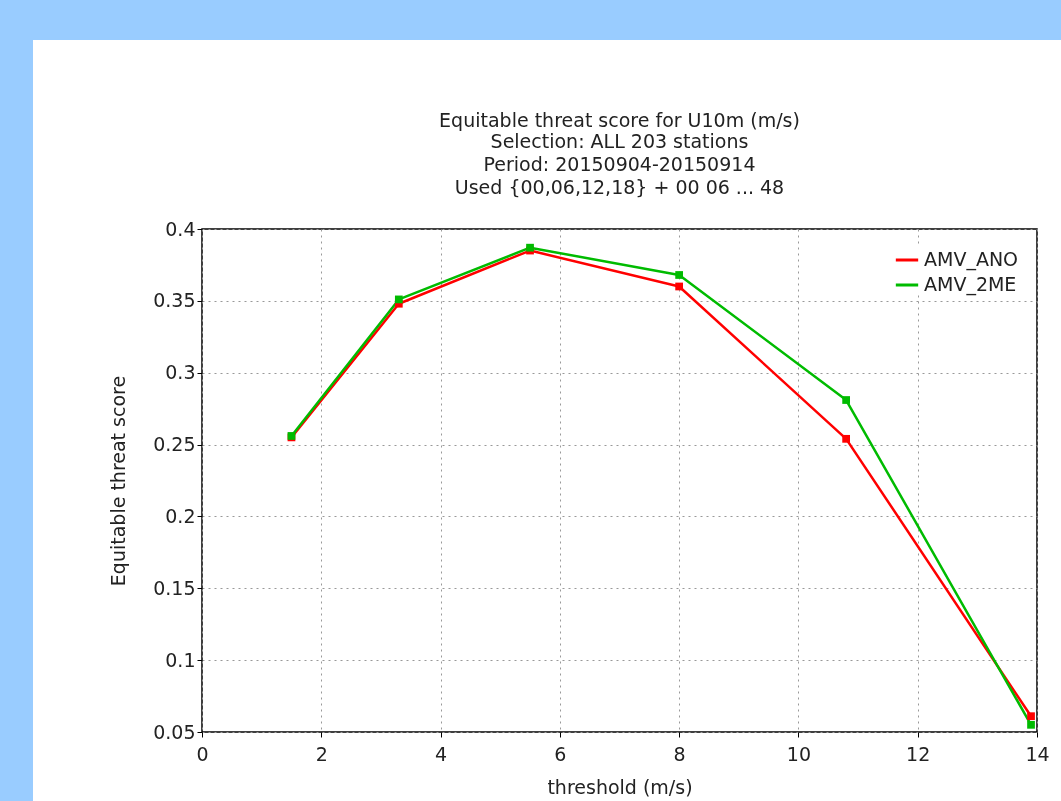 This screenshot has width=1061, height=801. I want to click on legend-label: AMV_ANO, so click(971, 259).